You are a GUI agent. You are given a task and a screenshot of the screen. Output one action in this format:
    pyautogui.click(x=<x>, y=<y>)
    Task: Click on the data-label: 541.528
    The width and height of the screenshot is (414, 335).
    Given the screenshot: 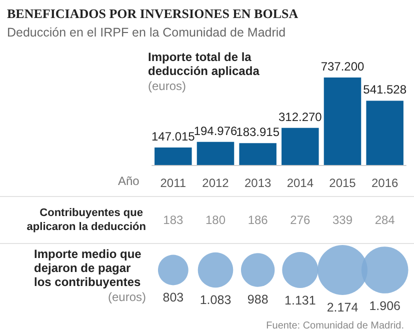 What is the action you would take?
    pyautogui.click(x=385, y=89)
    